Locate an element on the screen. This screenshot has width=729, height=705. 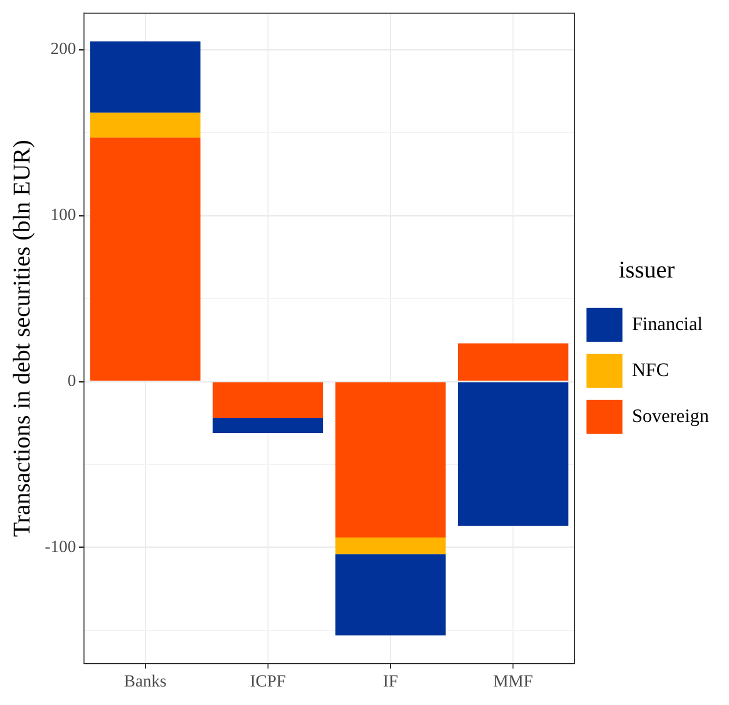
x-tick-label: IF is located at coordinates (390, 680).